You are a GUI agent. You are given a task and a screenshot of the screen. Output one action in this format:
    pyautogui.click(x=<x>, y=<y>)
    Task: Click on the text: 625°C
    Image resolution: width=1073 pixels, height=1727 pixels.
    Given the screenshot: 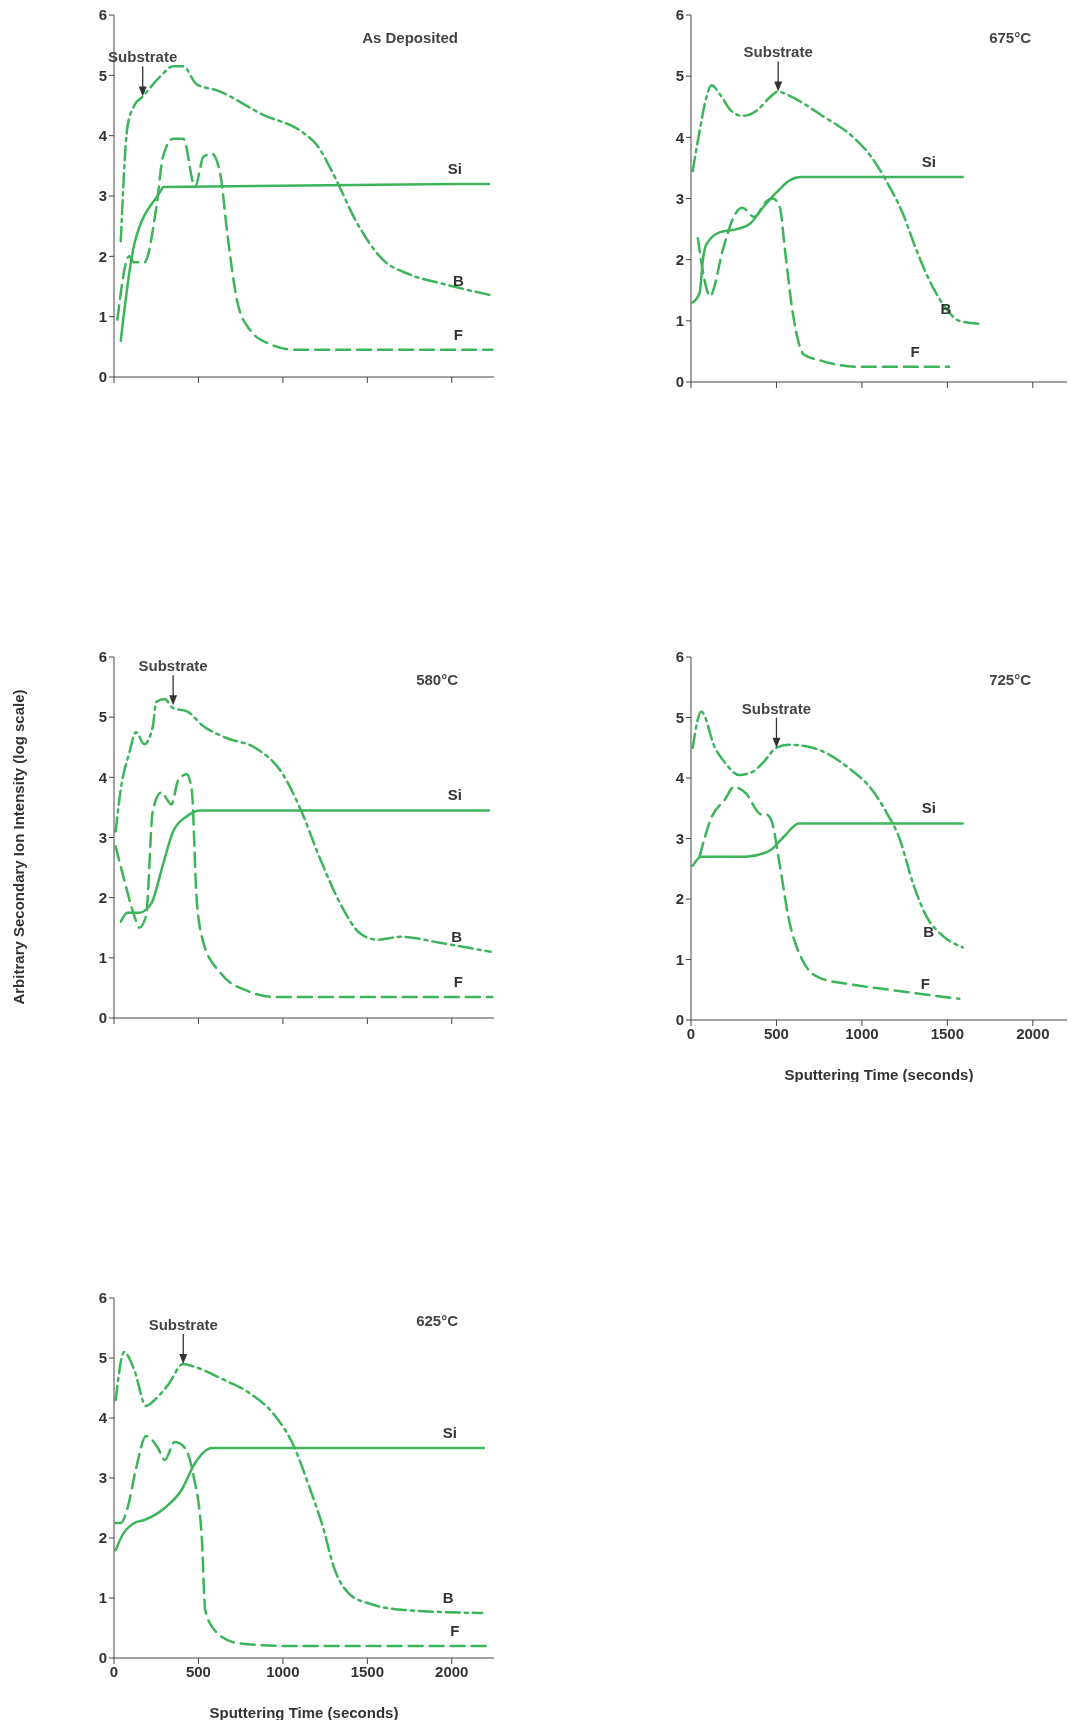 What is the action you would take?
    pyautogui.click(x=437, y=1320)
    